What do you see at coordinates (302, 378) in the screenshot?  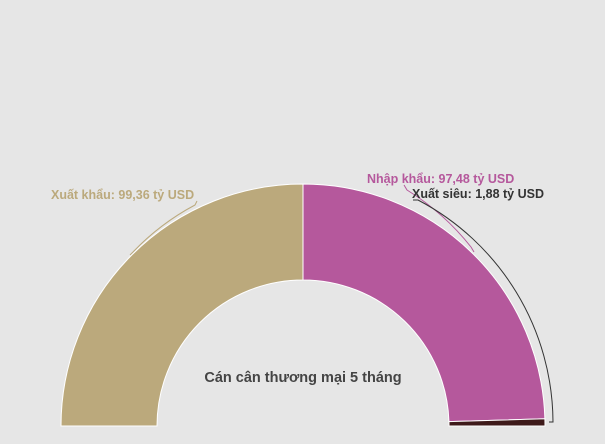 I see `chart-title: Cán cân thương mại 5 tháng` at bounding box center [302, 378].